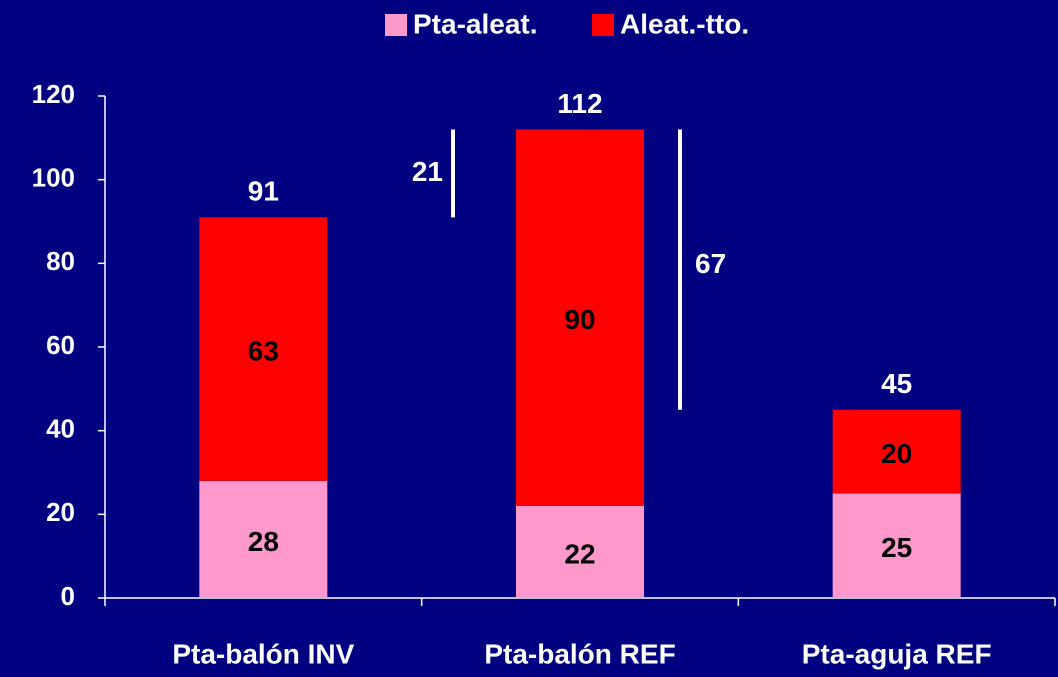 The width and height of the screenshot is (1058, 677). I want to click on total-label: 45, so click(896, 383).